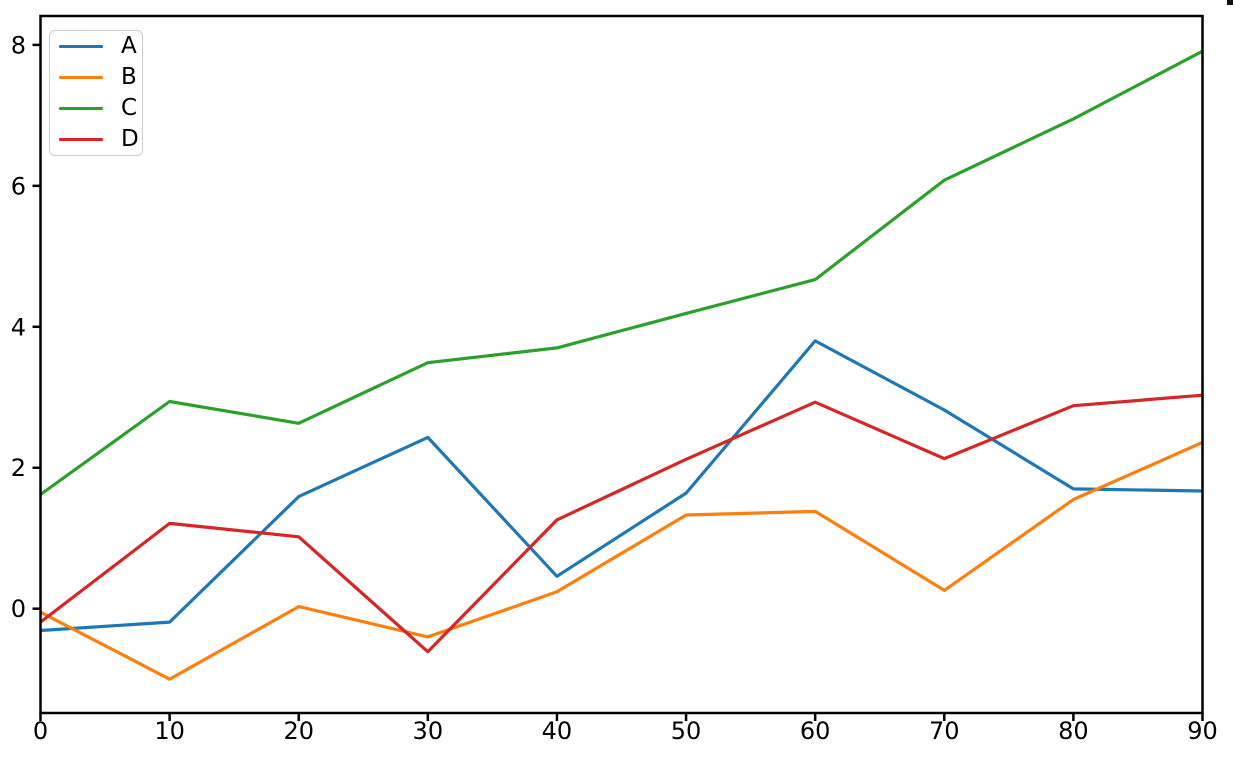 This screenshot has height=761, width=1233. I want to click on y-axis-tick-label: 0, so click(18, 609).